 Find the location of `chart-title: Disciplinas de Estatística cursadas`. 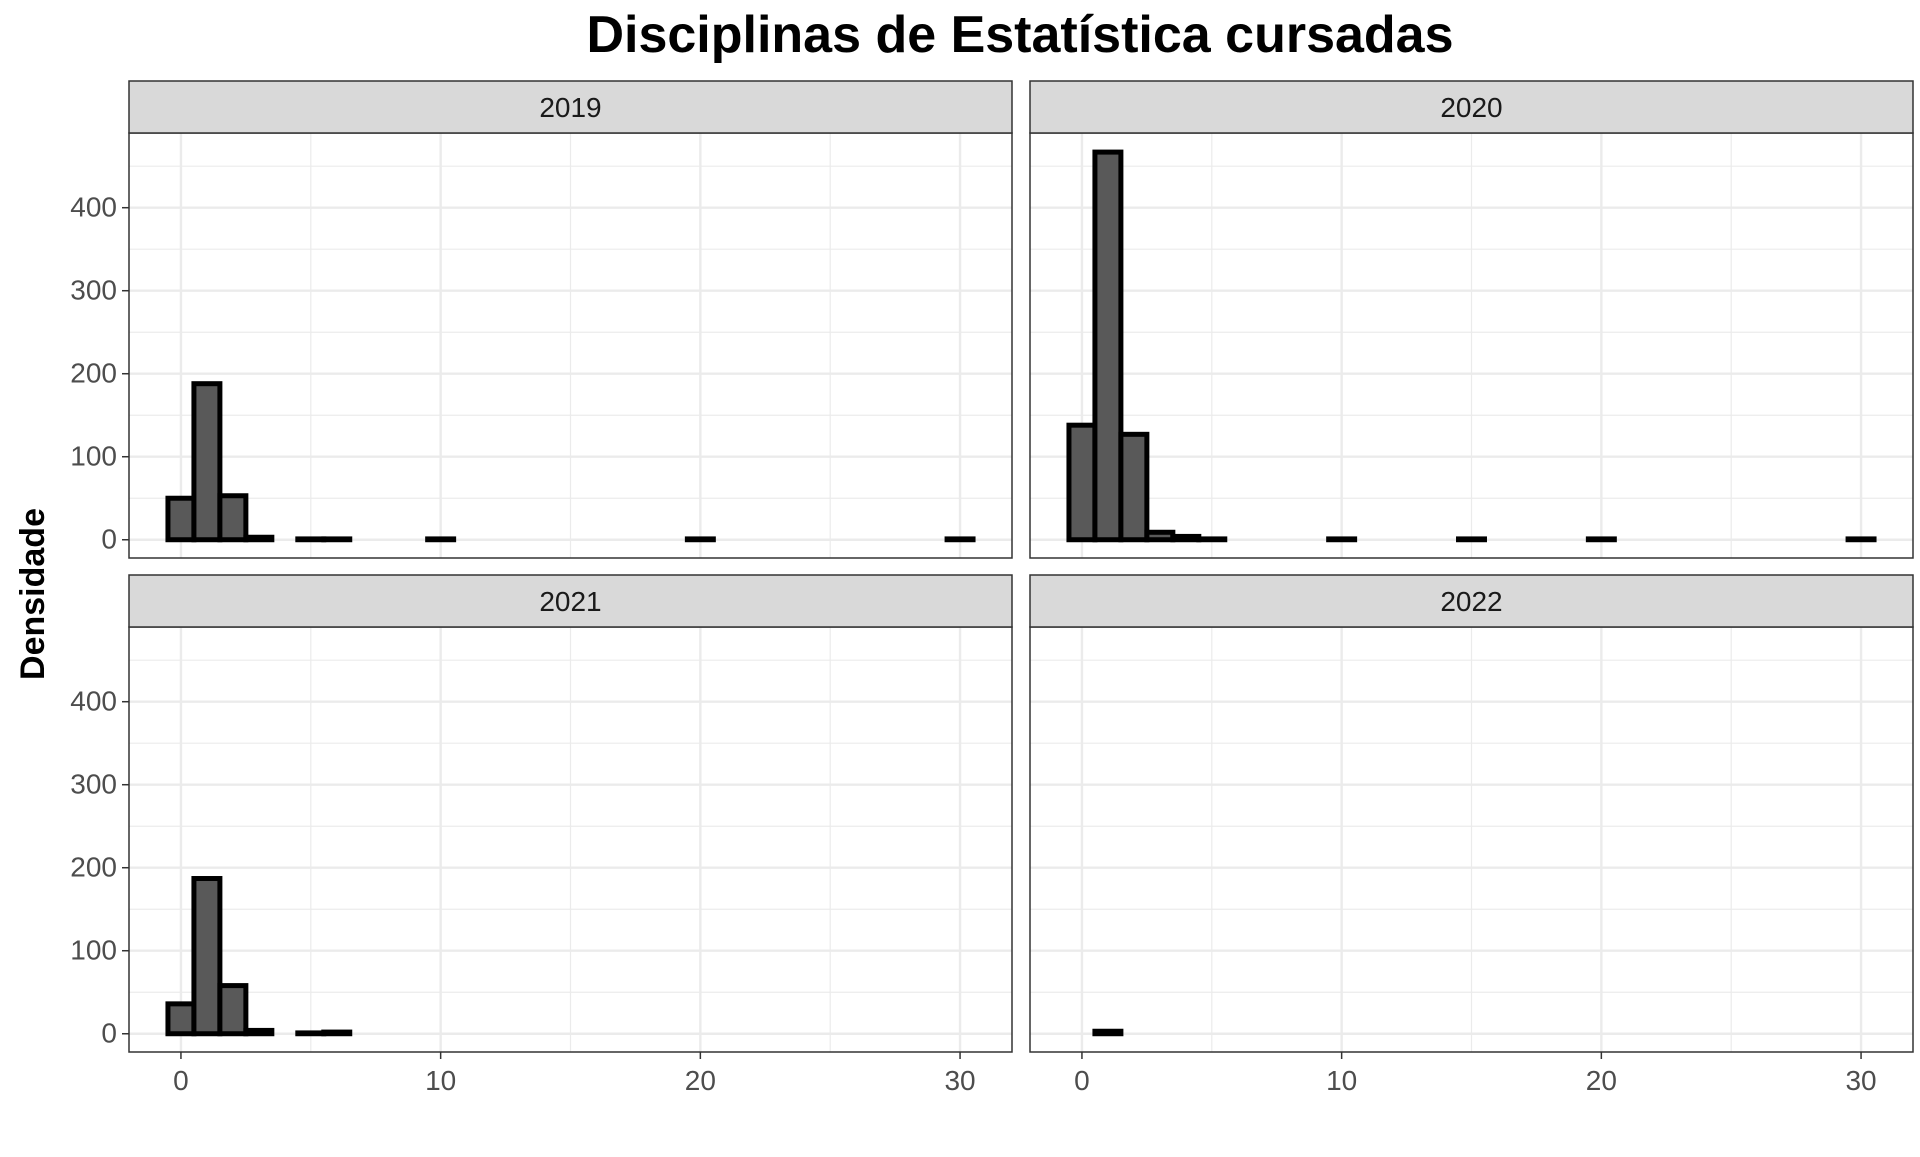

chart-title: Disciplinas de Estatística cursadas is located at coordinates (1019, 35).